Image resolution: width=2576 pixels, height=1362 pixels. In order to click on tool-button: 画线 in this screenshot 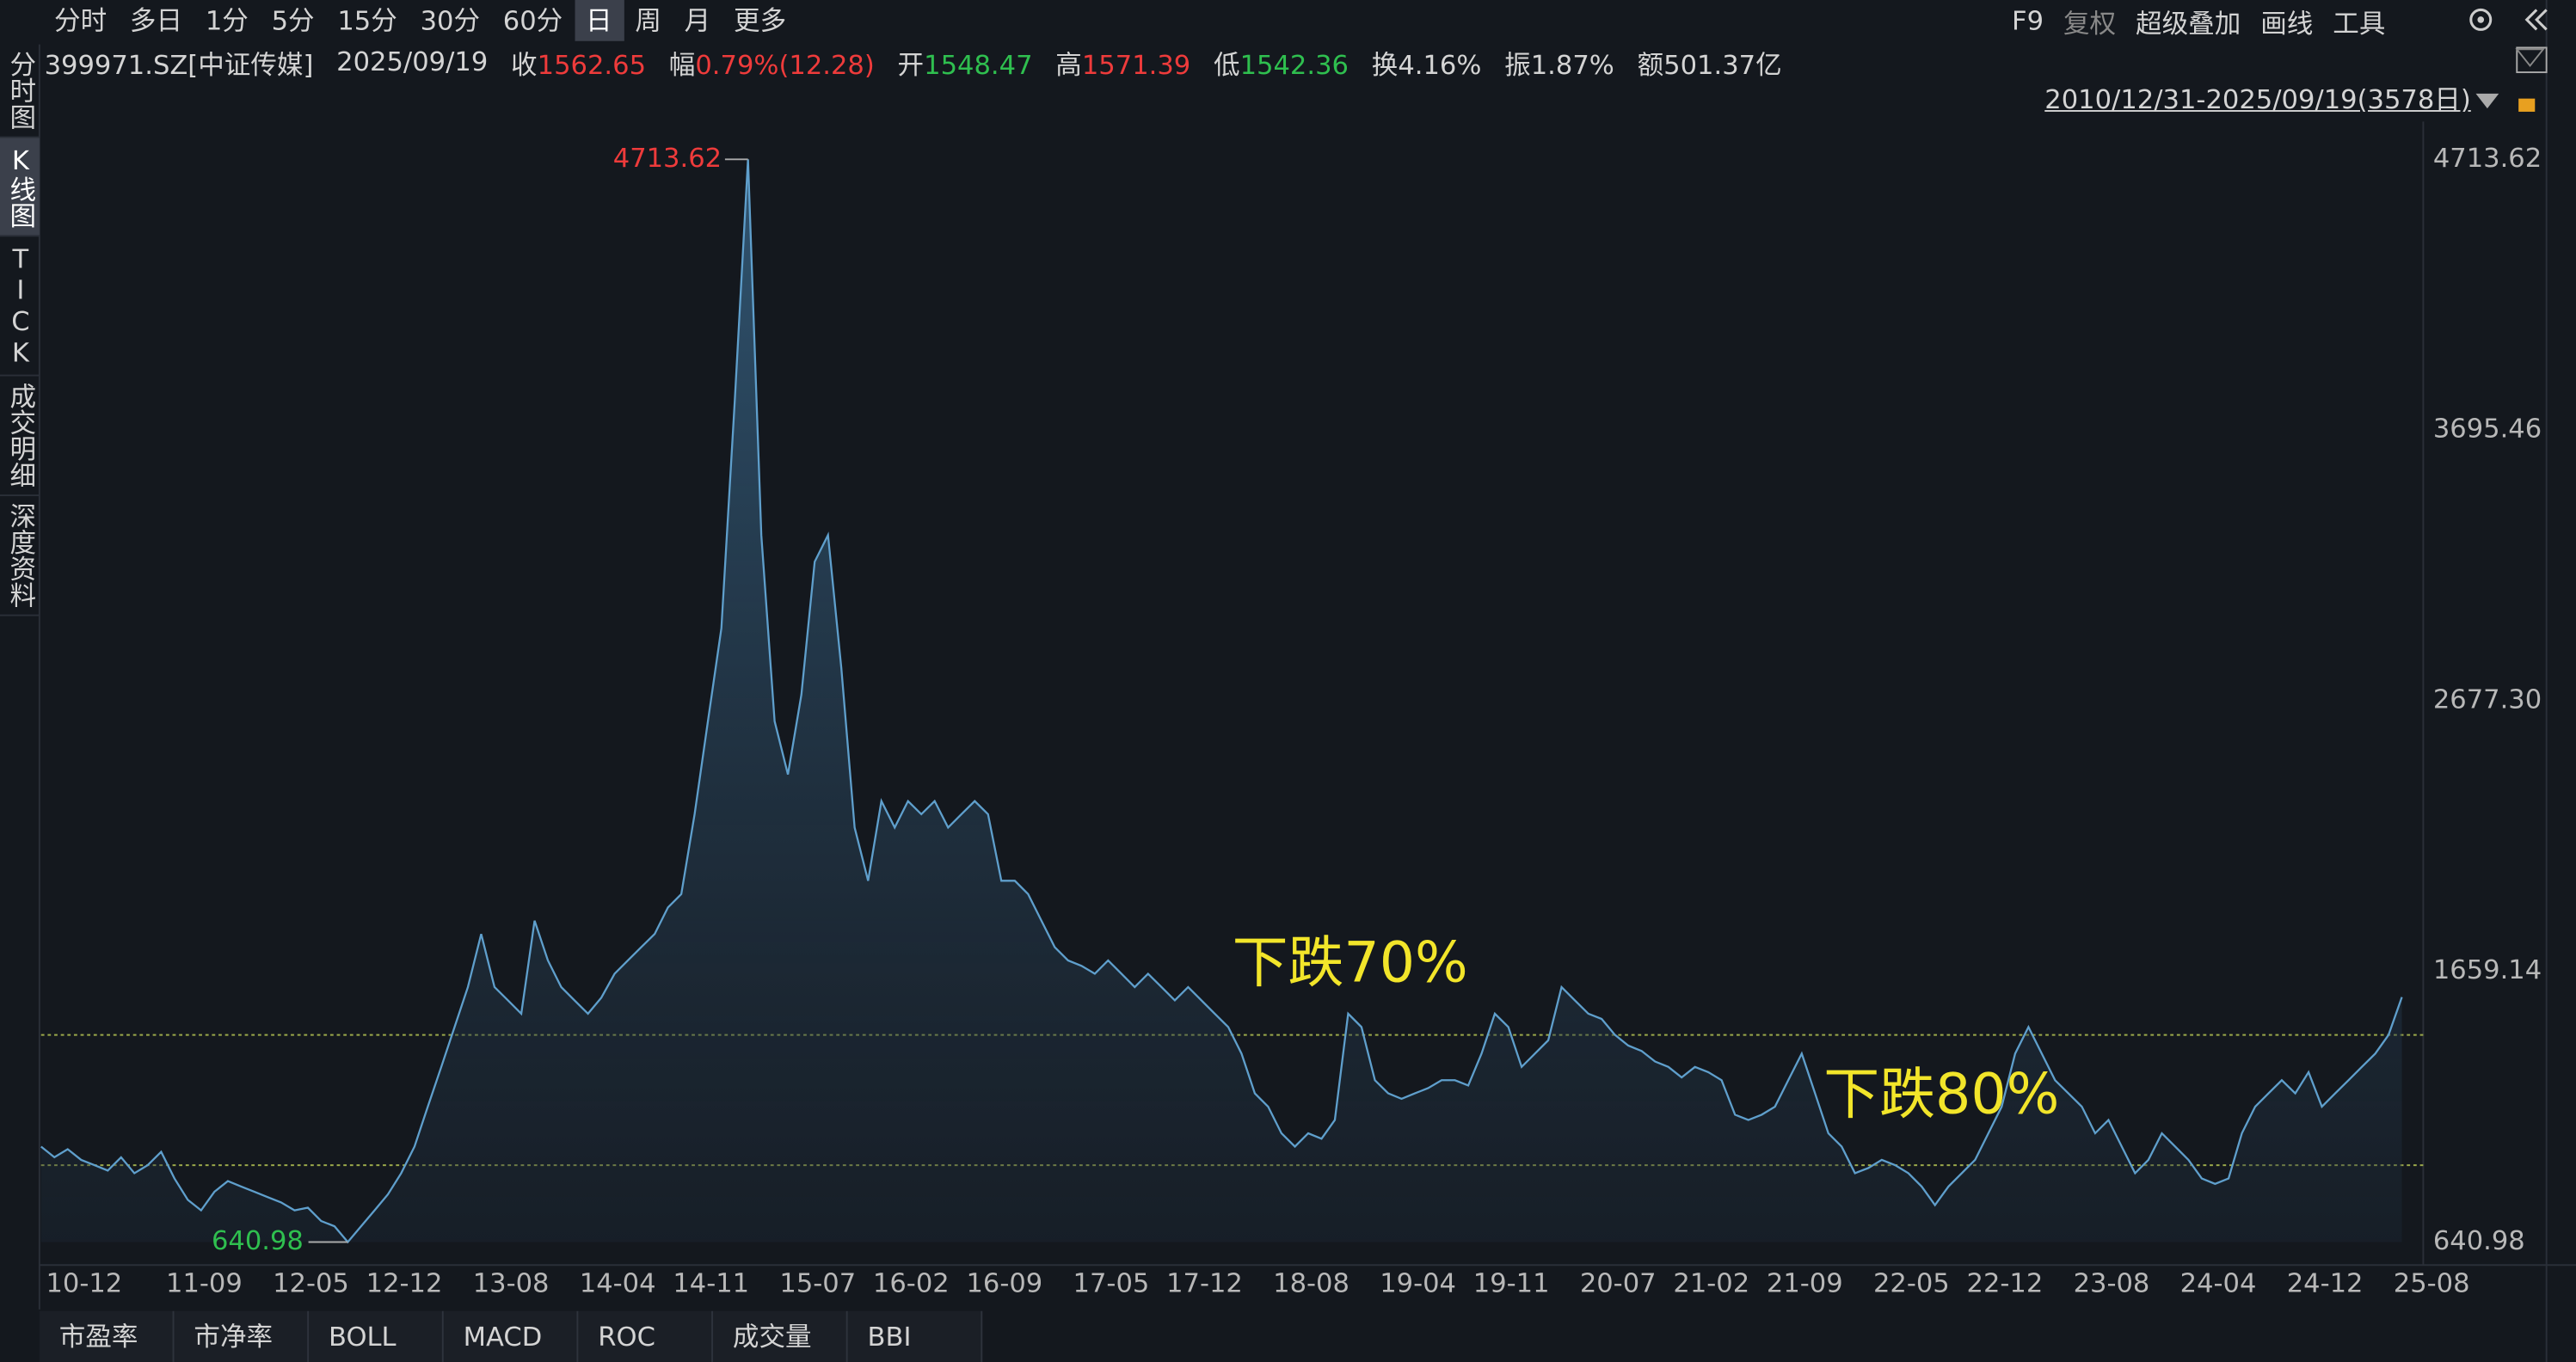, I will do `click(2287, 23)`.